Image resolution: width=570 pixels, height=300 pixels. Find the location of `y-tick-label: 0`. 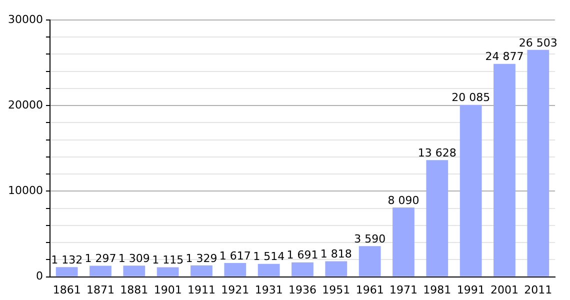

y-tick-label: 0 is located at coordinates (39, 276).